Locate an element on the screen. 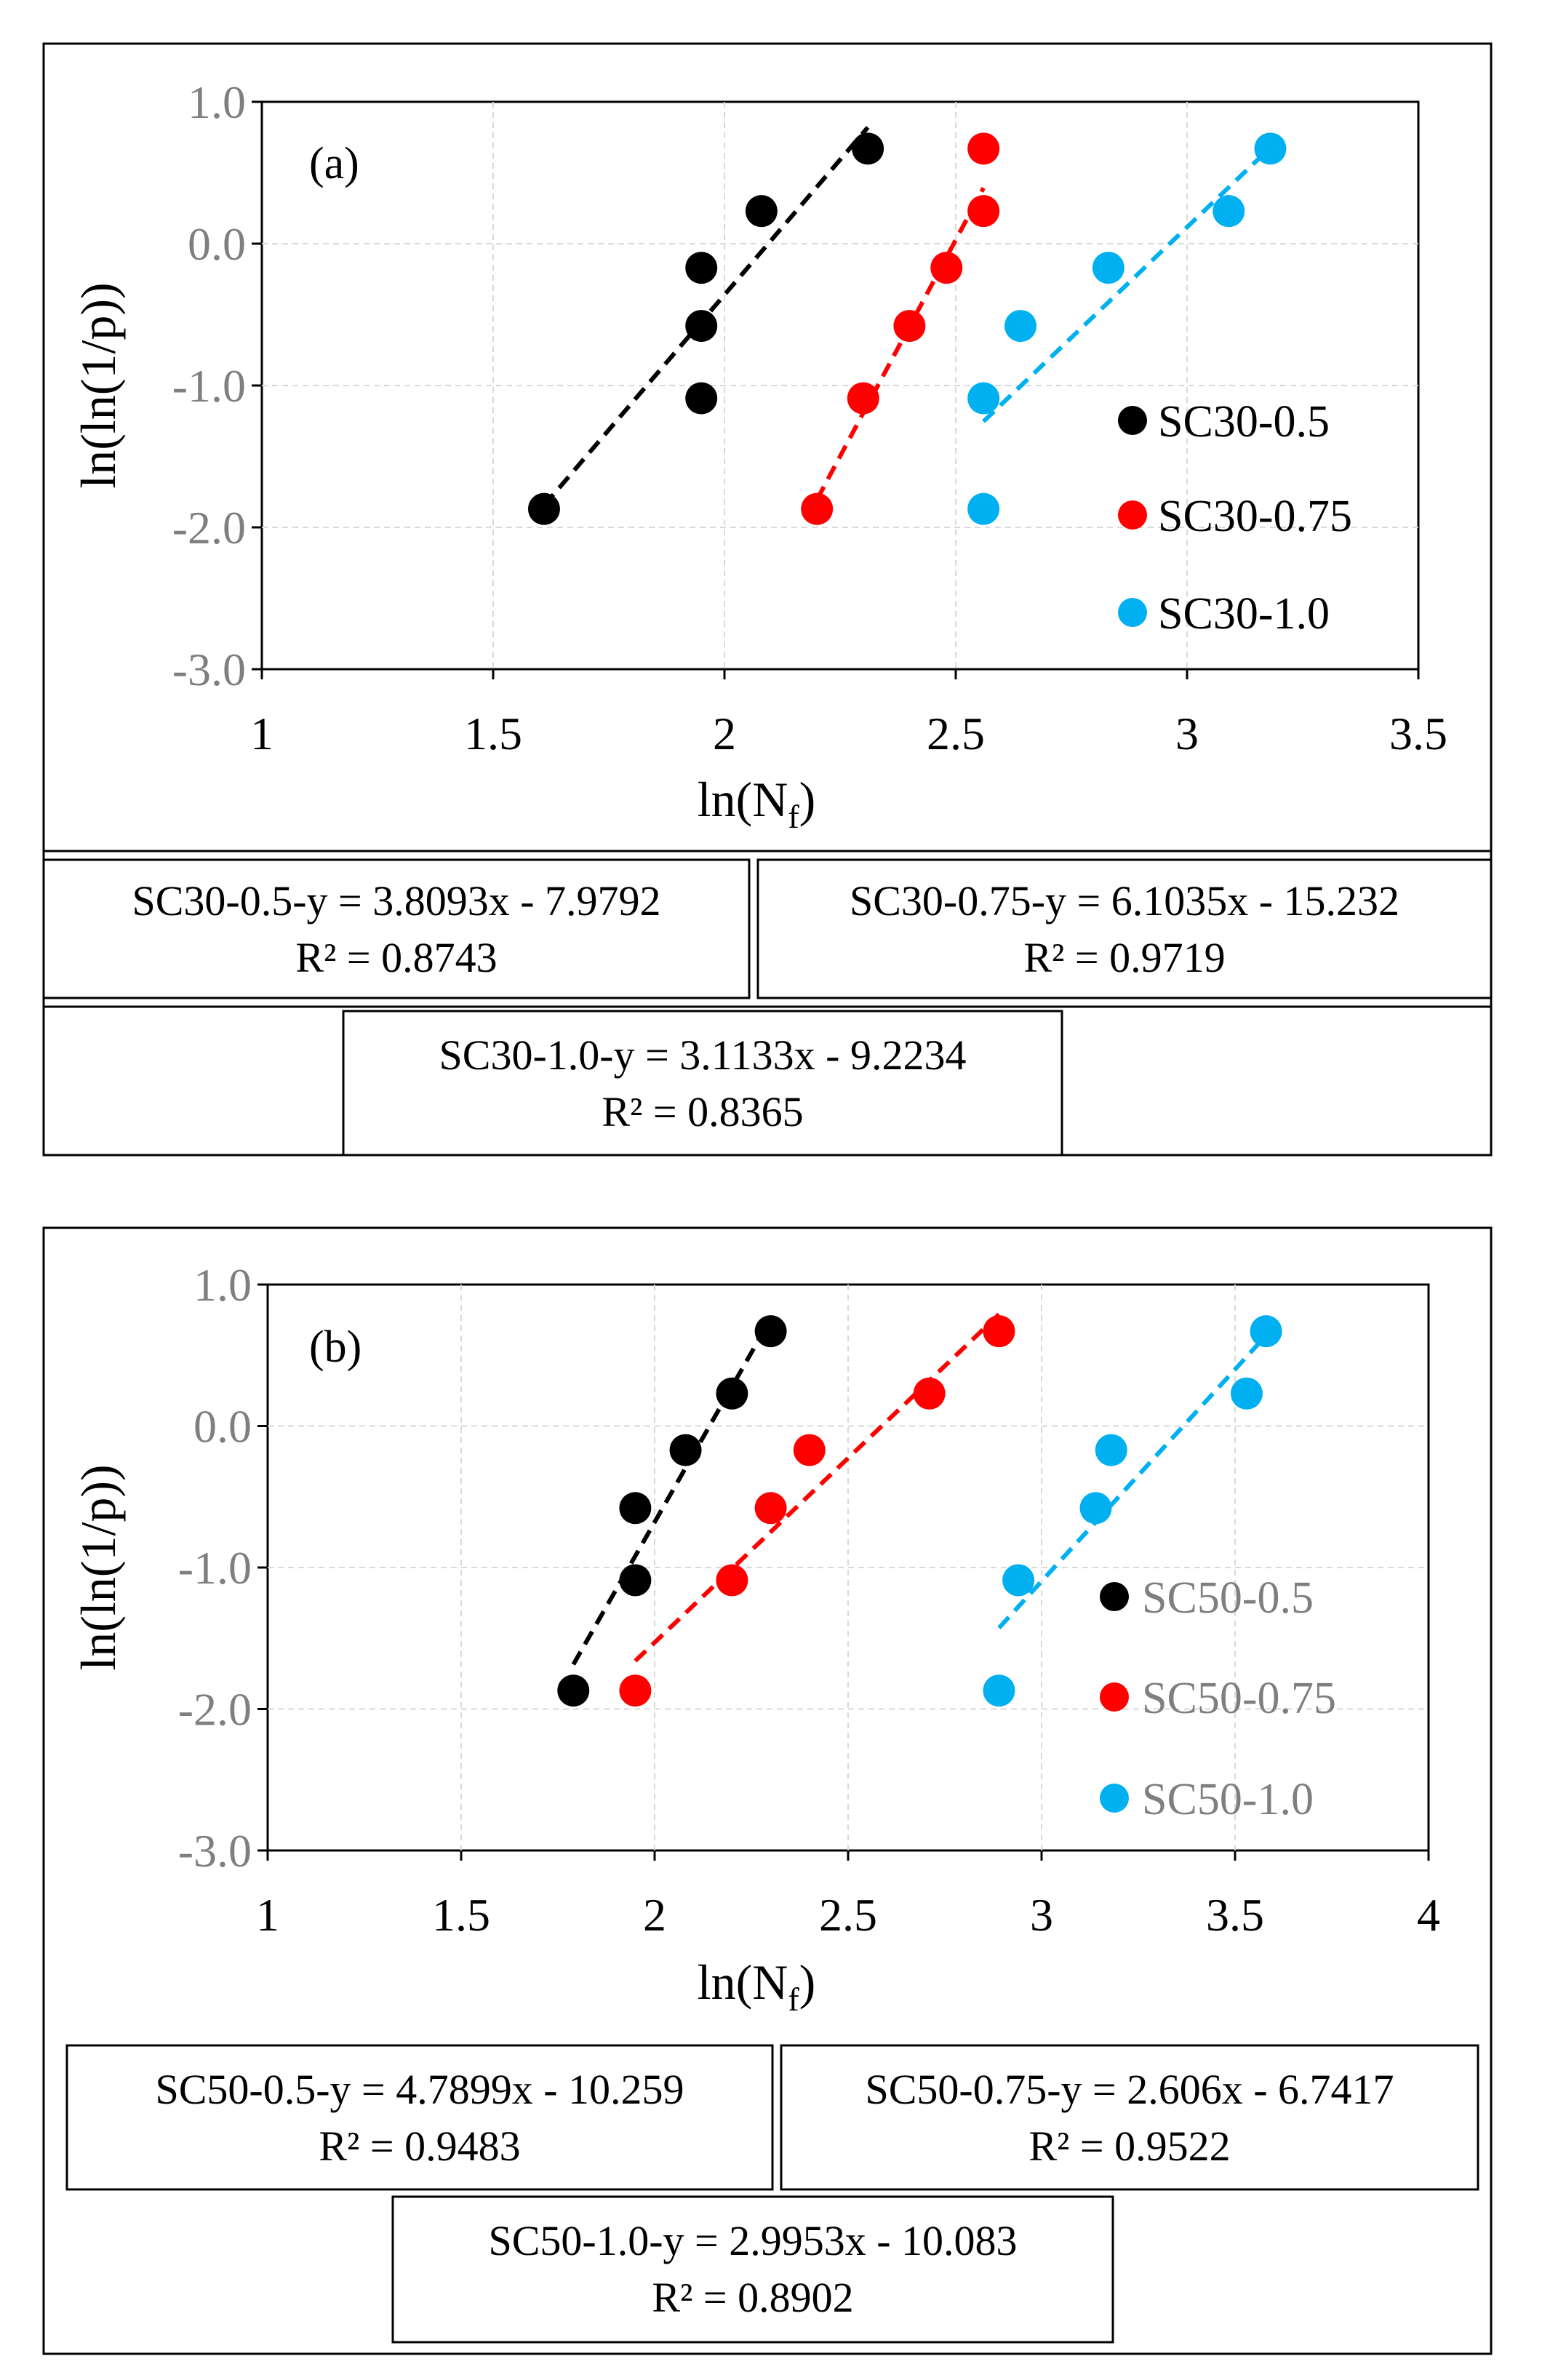 The image size is (1542, 2380). panel-b-x-ticks: 1 1.5 2 2.5 3 3.5 4 is located at coordinates (848, 1895).